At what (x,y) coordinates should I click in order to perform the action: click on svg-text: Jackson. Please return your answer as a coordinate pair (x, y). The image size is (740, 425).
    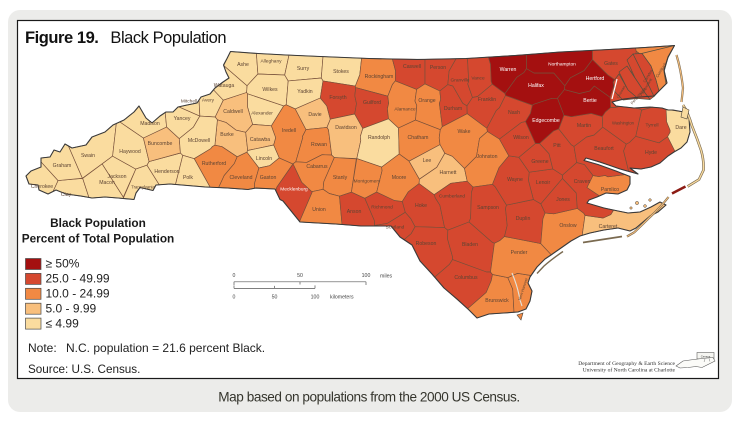
    Looking at the image, I should click on (117, 177).